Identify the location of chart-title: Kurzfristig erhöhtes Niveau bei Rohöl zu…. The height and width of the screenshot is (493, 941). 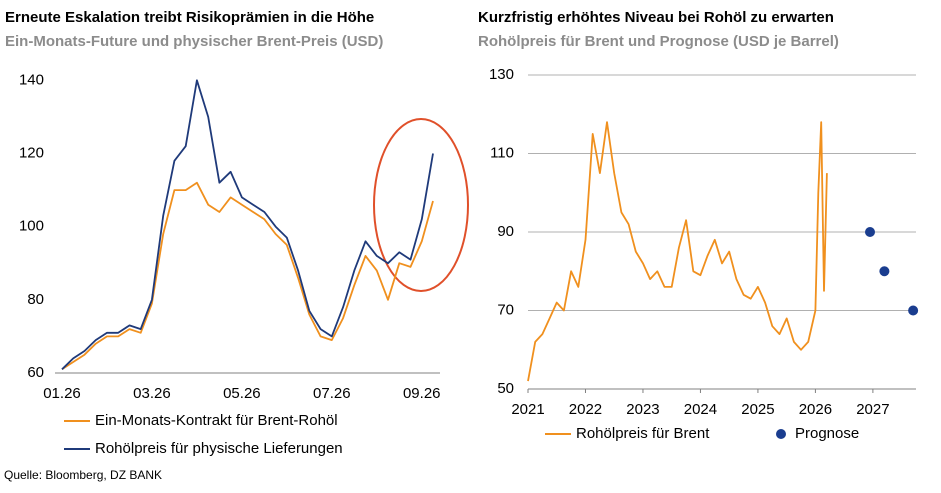
(656, 17).